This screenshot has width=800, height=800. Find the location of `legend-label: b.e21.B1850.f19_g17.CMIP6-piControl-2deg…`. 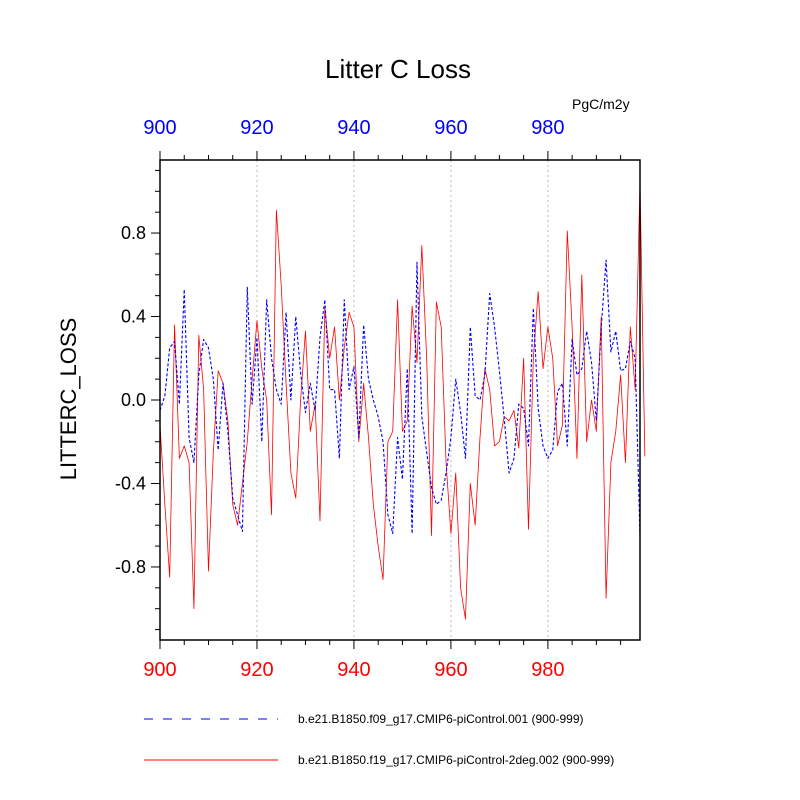

legend-label: b.e21.B1850.f19_g17.CMIP6-piControl-2deg… is located at coordinates (456, 760).